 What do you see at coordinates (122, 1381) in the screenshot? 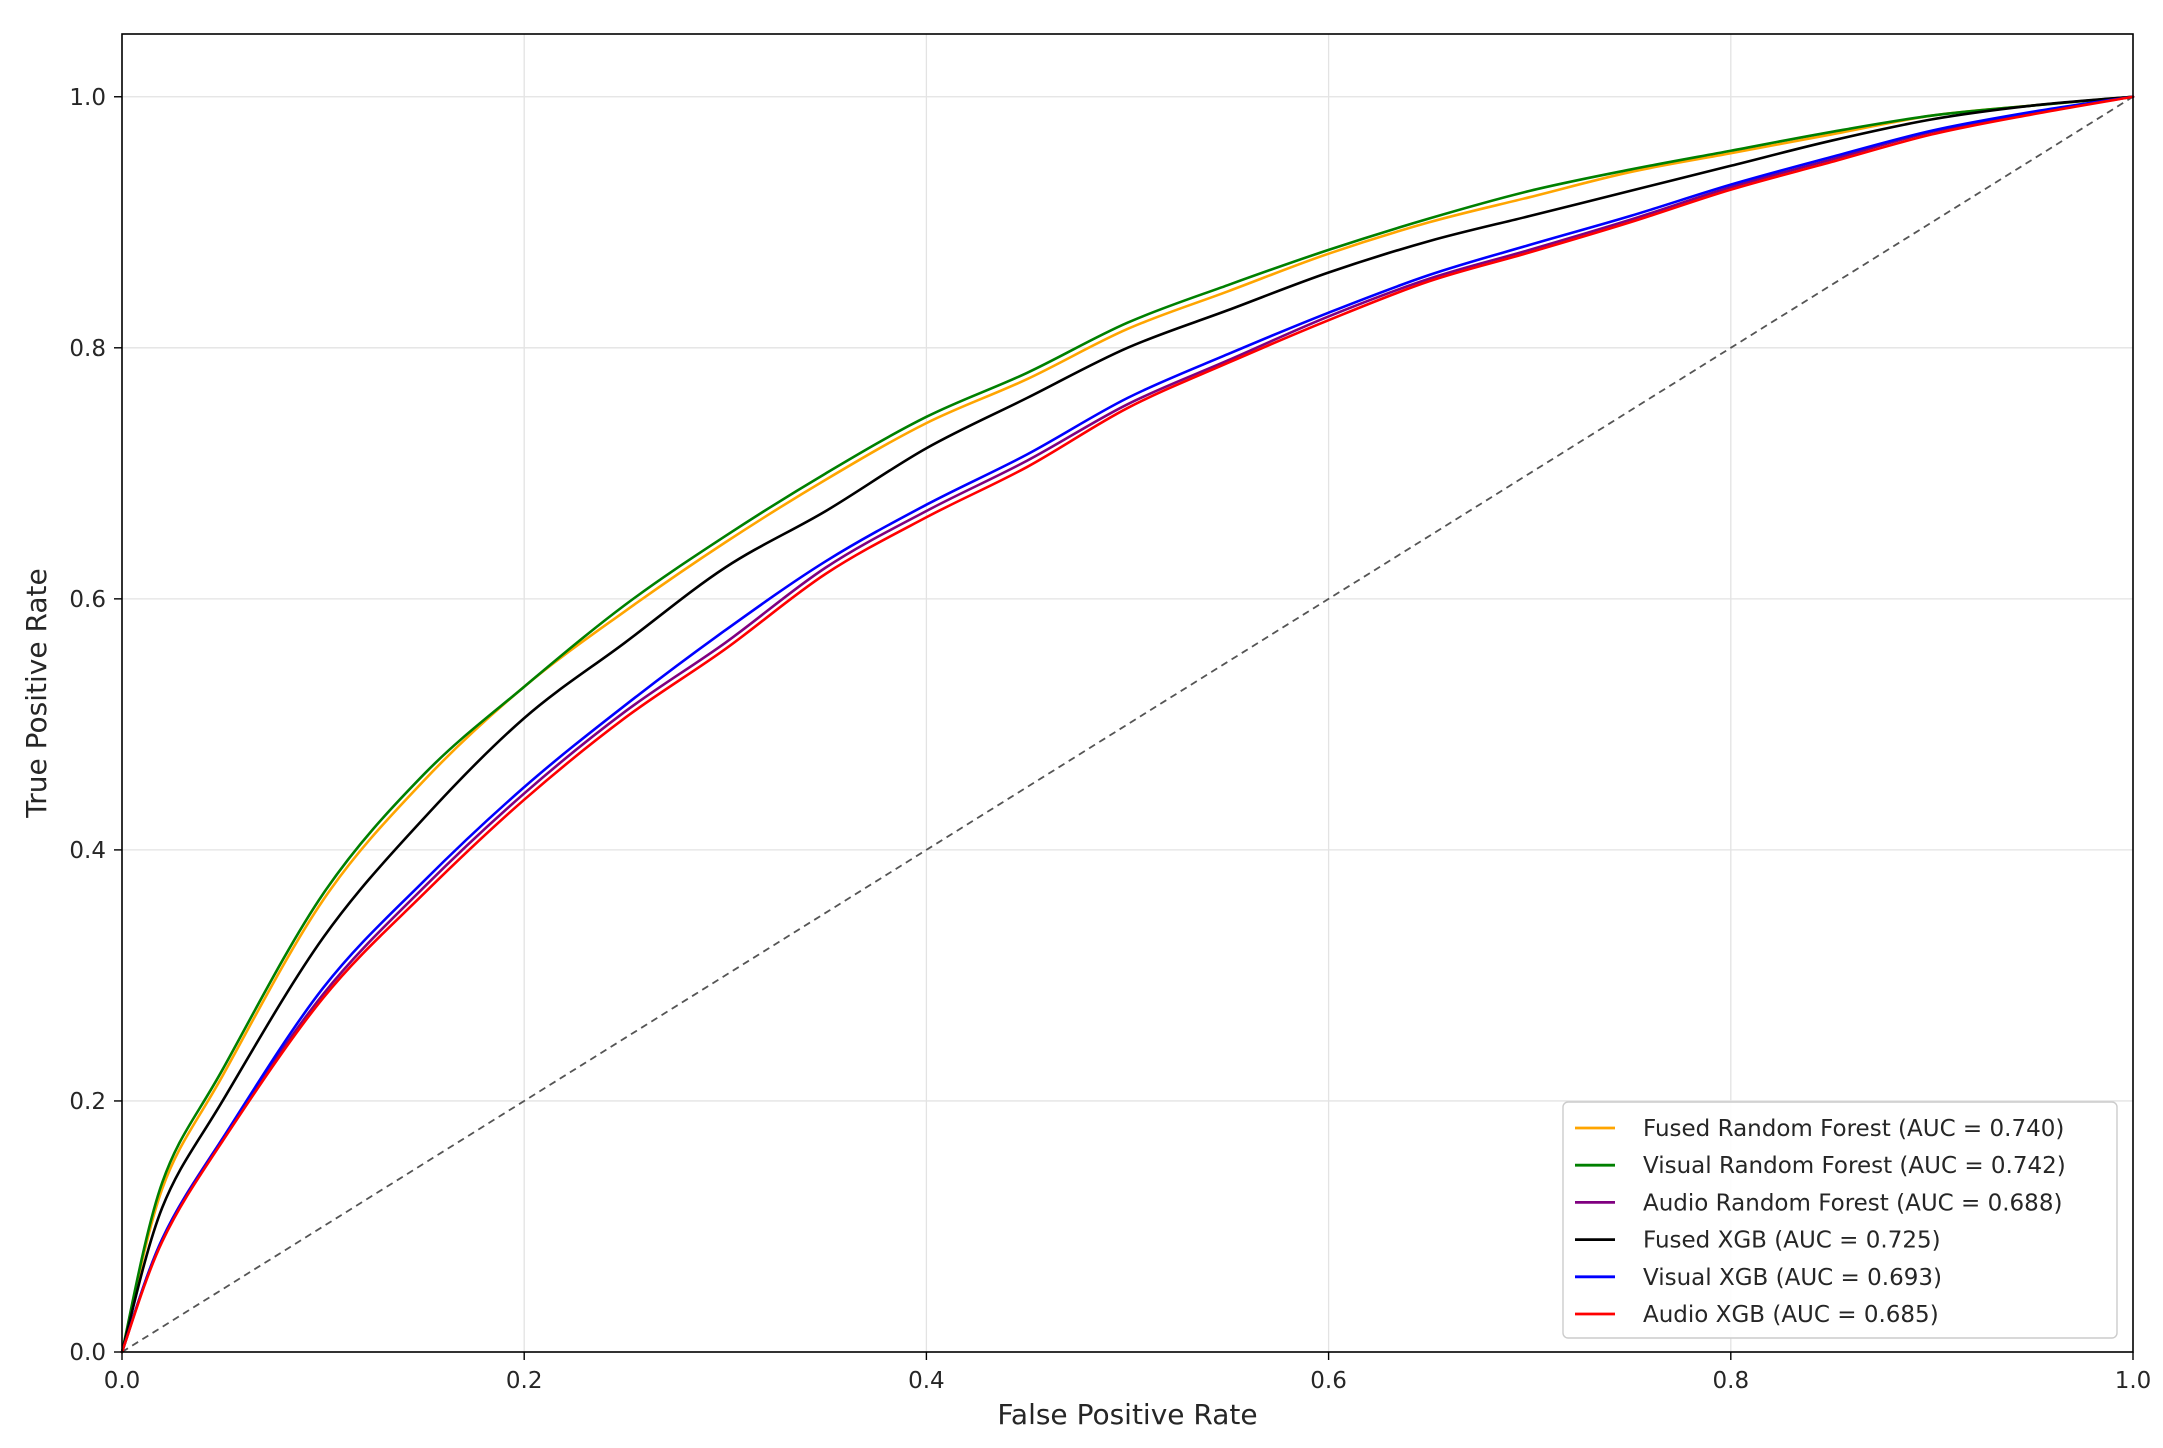
I see `x-tick-label: 0.0` at bounding box center [122, 1381].